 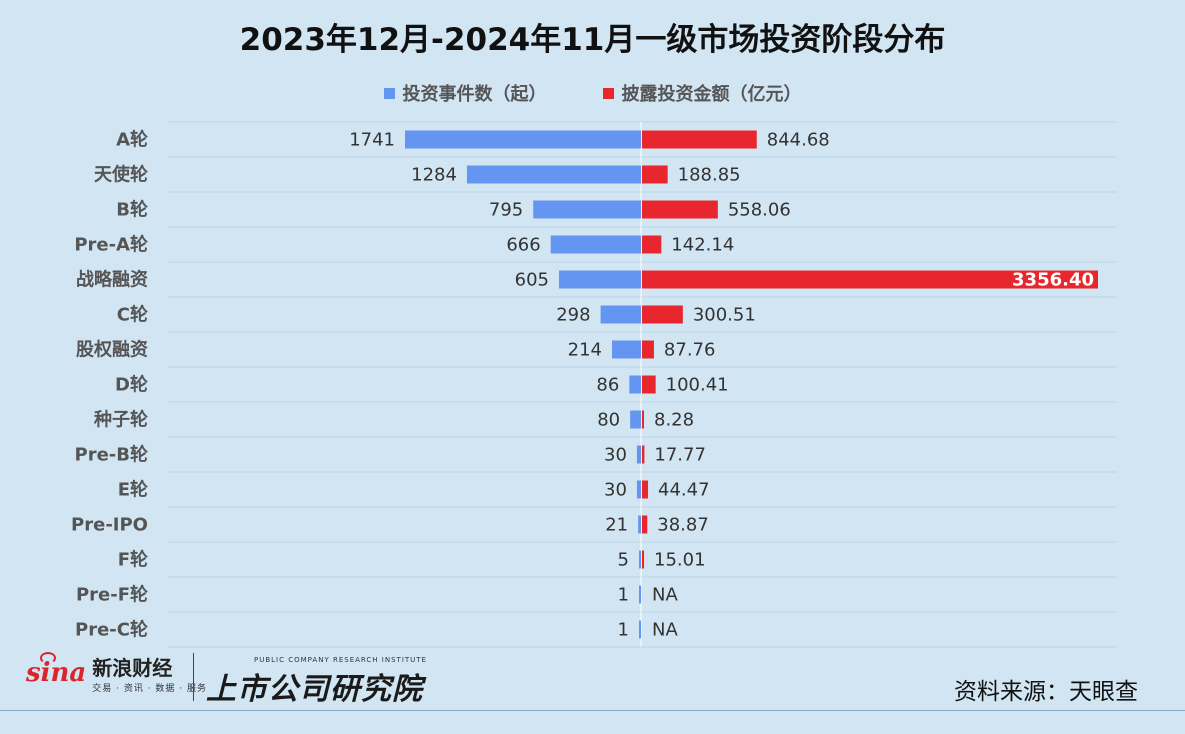 I want to click on institute-logo-cn: 上市公司研究院, so click(x=314, y=689).